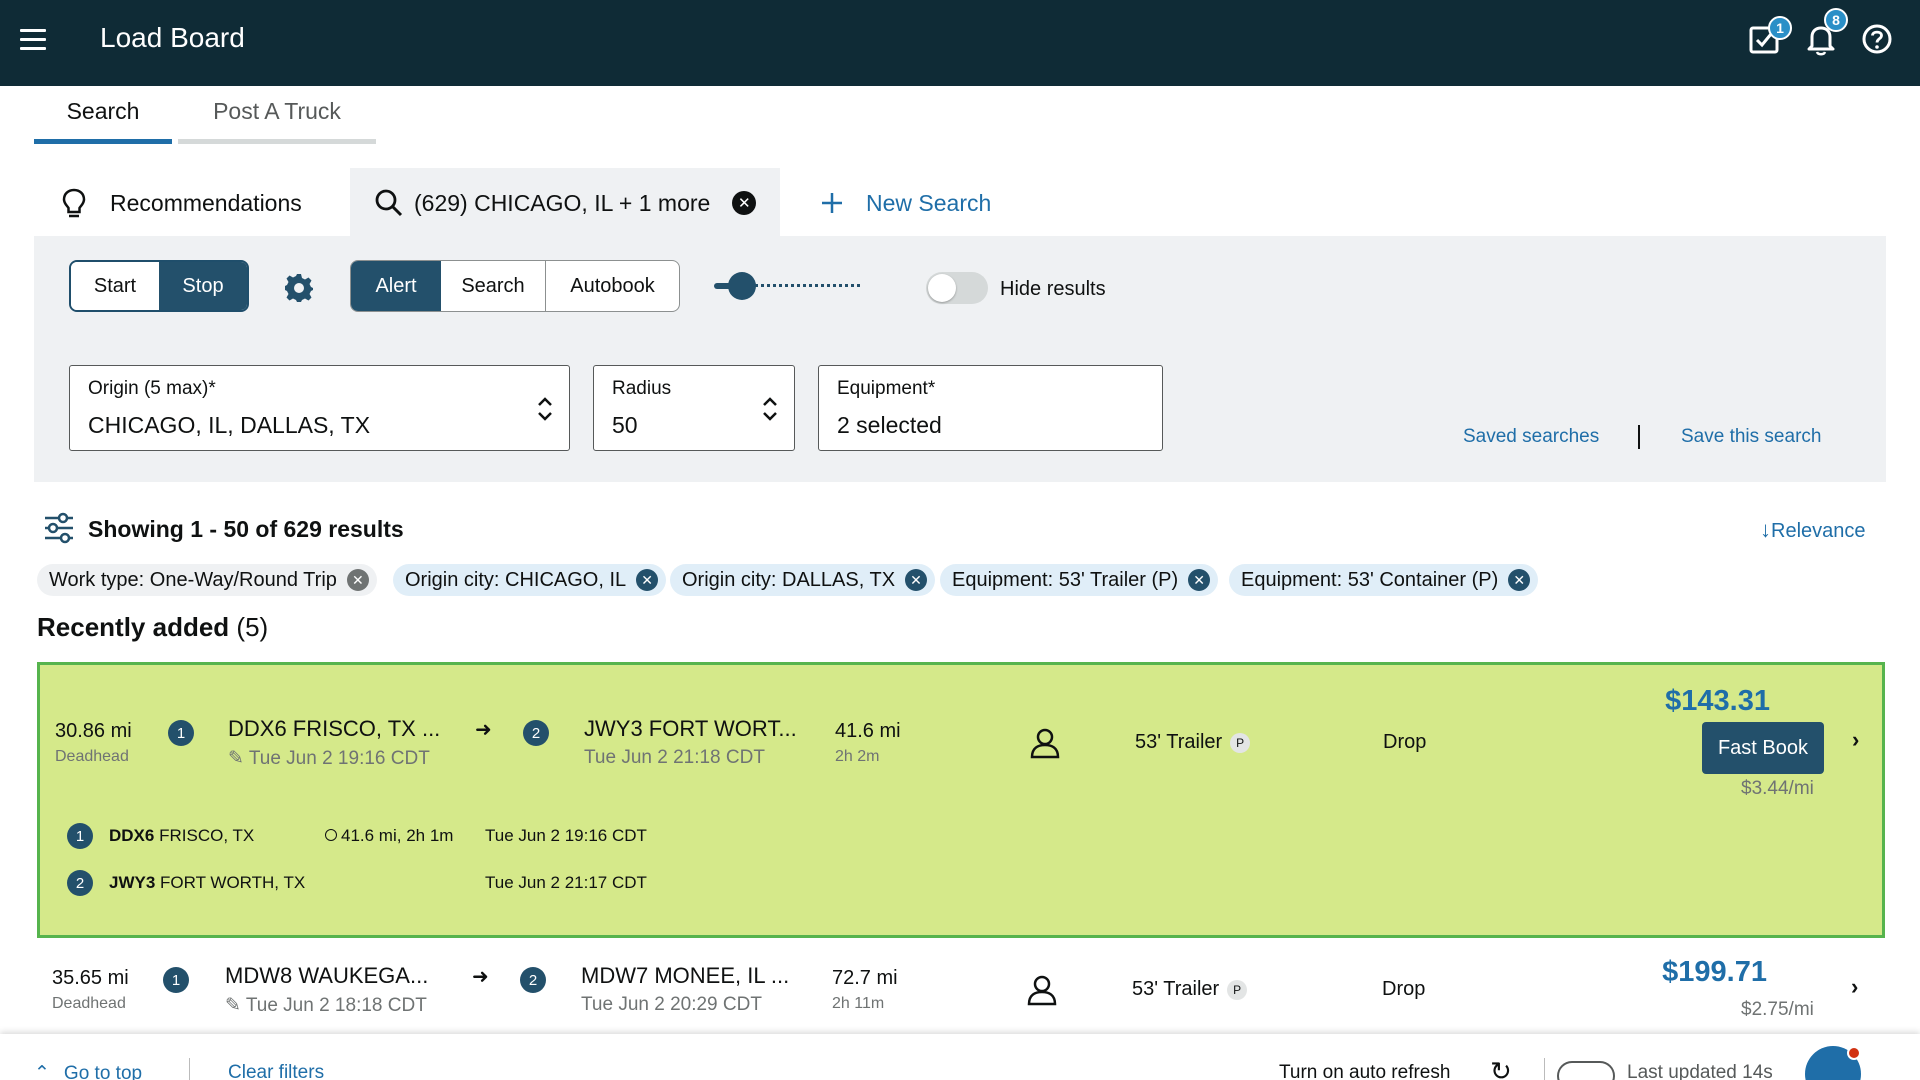  What do you see at coordinates (252, 627) in the screenshot?
I see `recent-count: (5)` at bounding box center [252, 627].